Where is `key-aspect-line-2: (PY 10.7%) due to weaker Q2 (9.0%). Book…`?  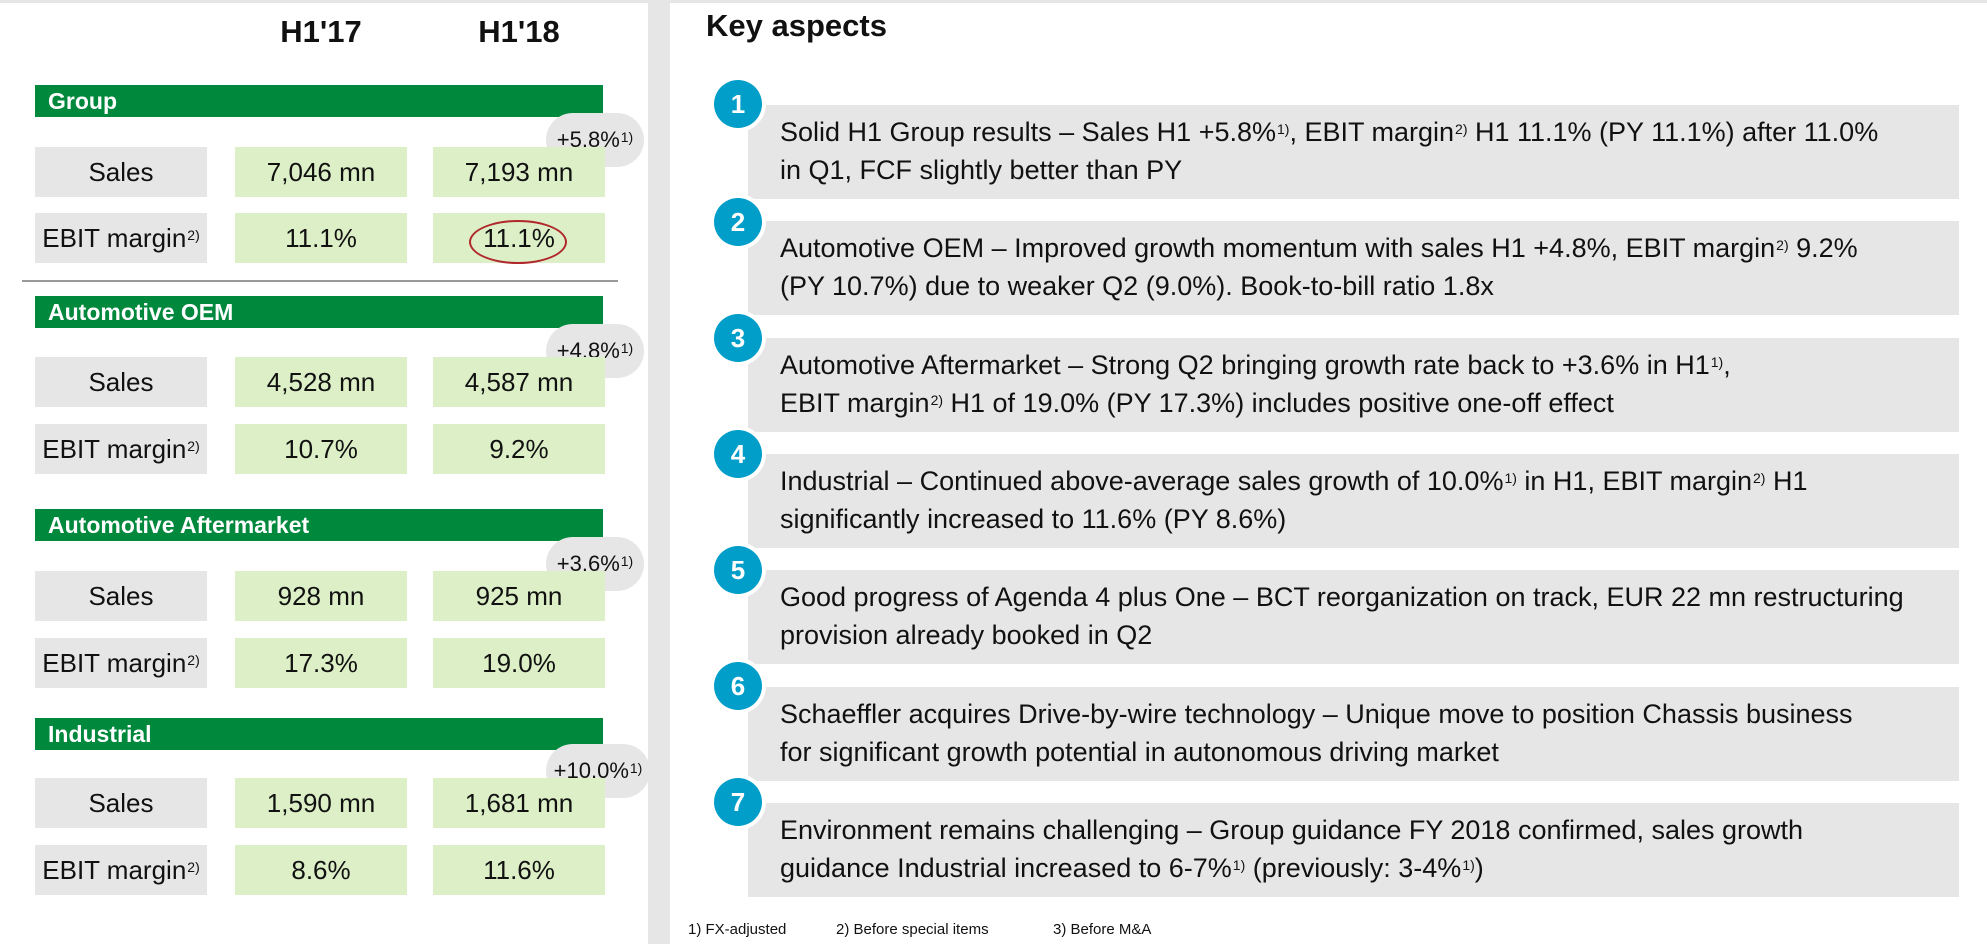
key-aspect-line-2: (PY 10.7%) due to weaker Q2 (9.0%). Book… is located at coordinates (1137, 286).